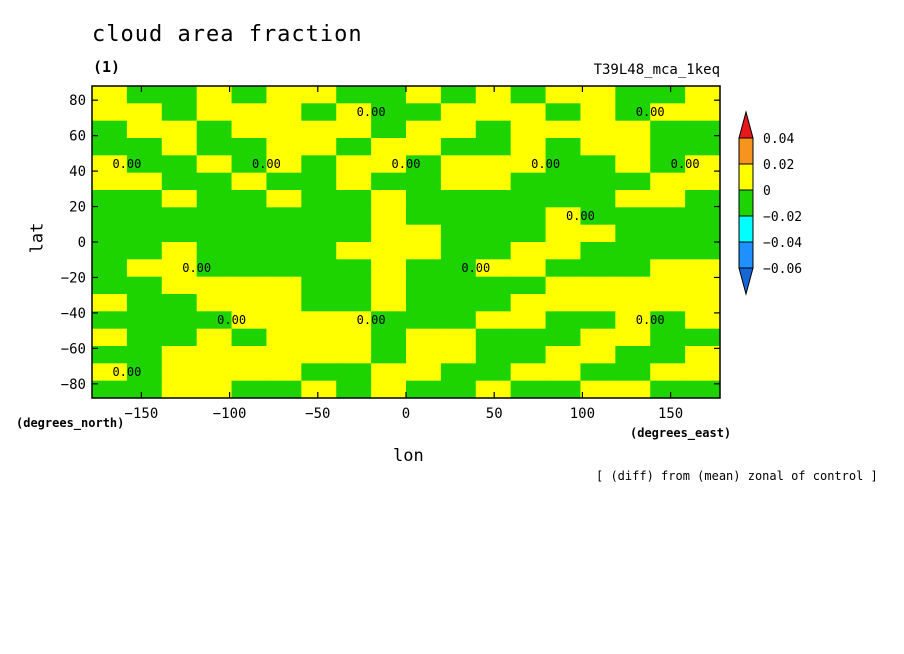 This screenshot has height=654, width=904. What do you see at coordinates (778, 139) in the screenshot?
I see `colorbar-label: 0.04` at bounding box center [778, 139].